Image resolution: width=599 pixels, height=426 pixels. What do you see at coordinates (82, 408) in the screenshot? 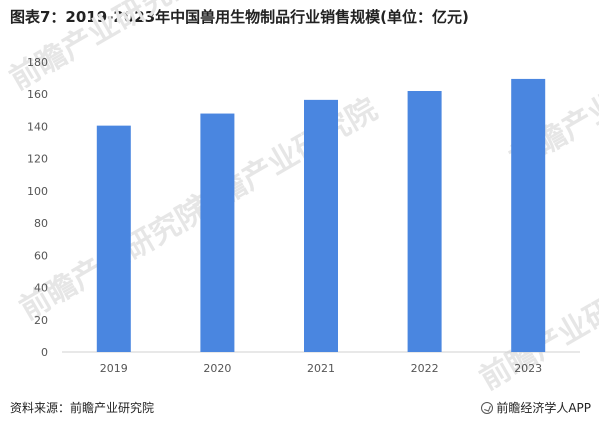
I see `source-note: 资料来源：前瞻产业研究院` at bounding box center [82, 408].